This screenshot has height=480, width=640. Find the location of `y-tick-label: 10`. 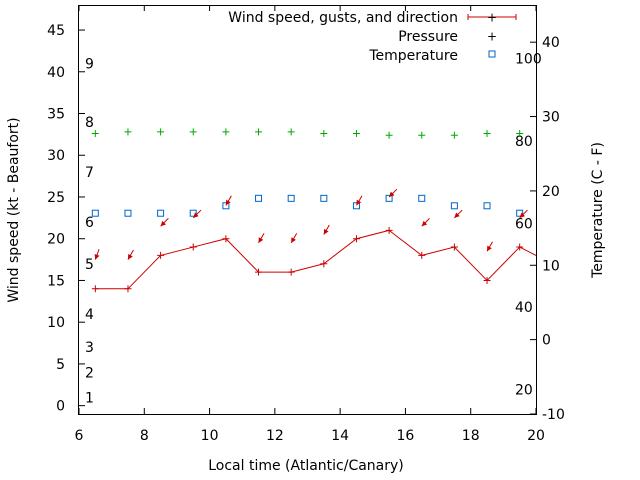

y-tick-label: 10 is located at coordinates (56, 323).